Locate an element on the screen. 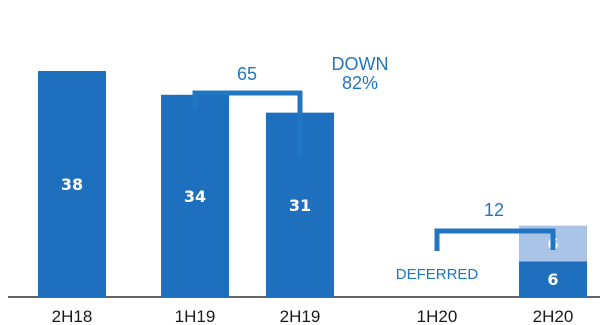 The image size is (608, 325). bar-1h19-s0 is located at coordinates (195, 195).